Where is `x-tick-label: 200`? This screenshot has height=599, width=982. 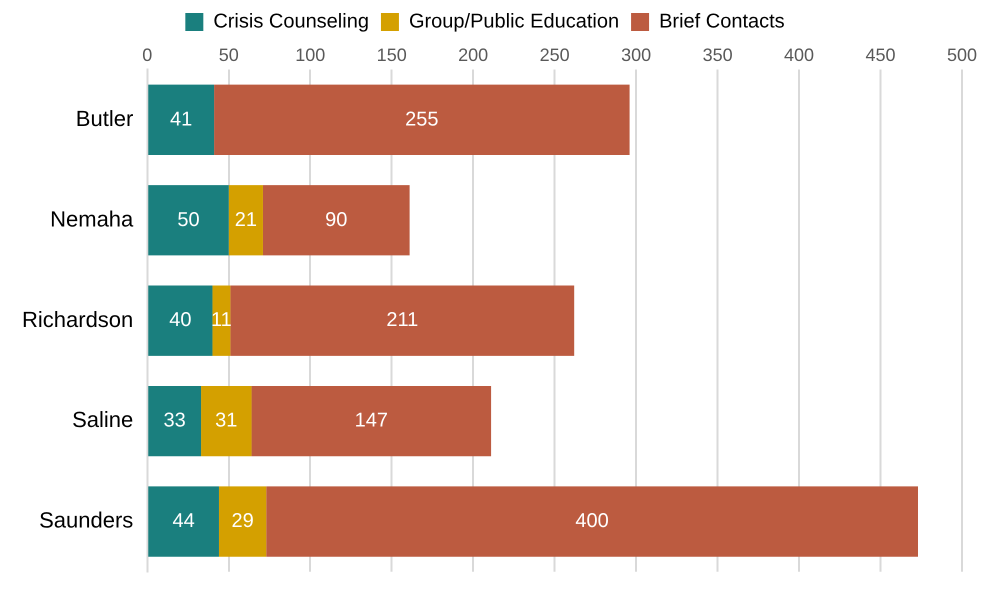 x-tick-label: 200 is located at coordinates (473, 54).